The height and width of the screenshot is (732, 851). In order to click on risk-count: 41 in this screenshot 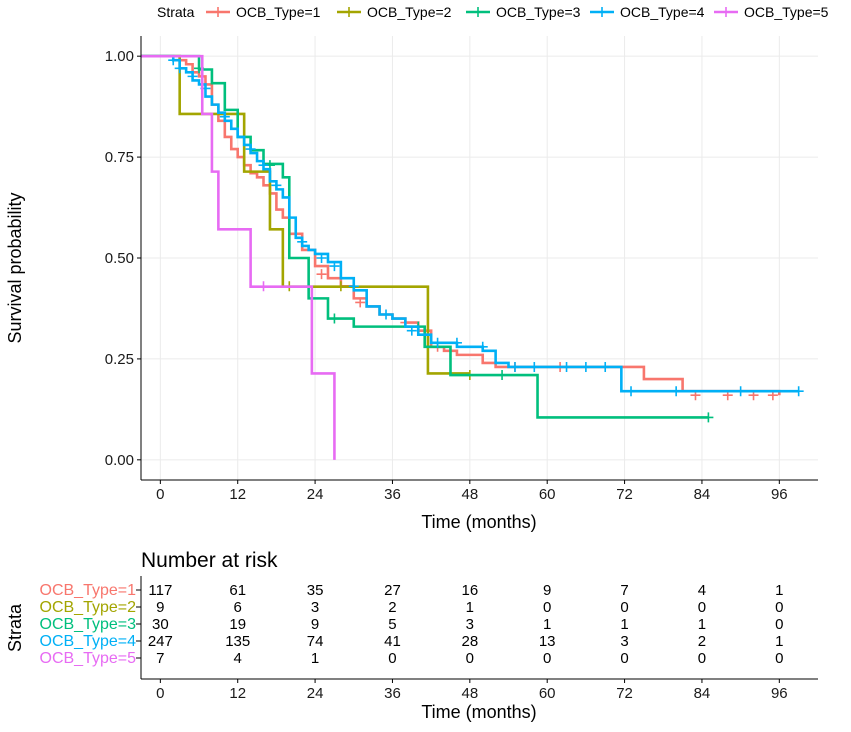, I will do `click(392, 641)`.